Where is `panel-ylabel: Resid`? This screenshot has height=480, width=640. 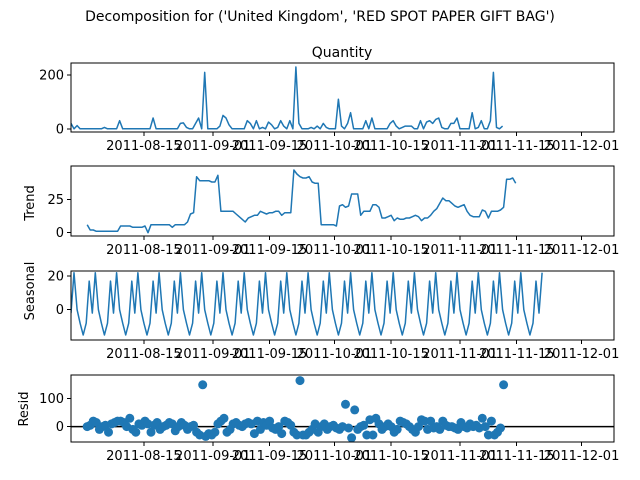 panel-ylabel: Resid is located at coordinates (24, 408).